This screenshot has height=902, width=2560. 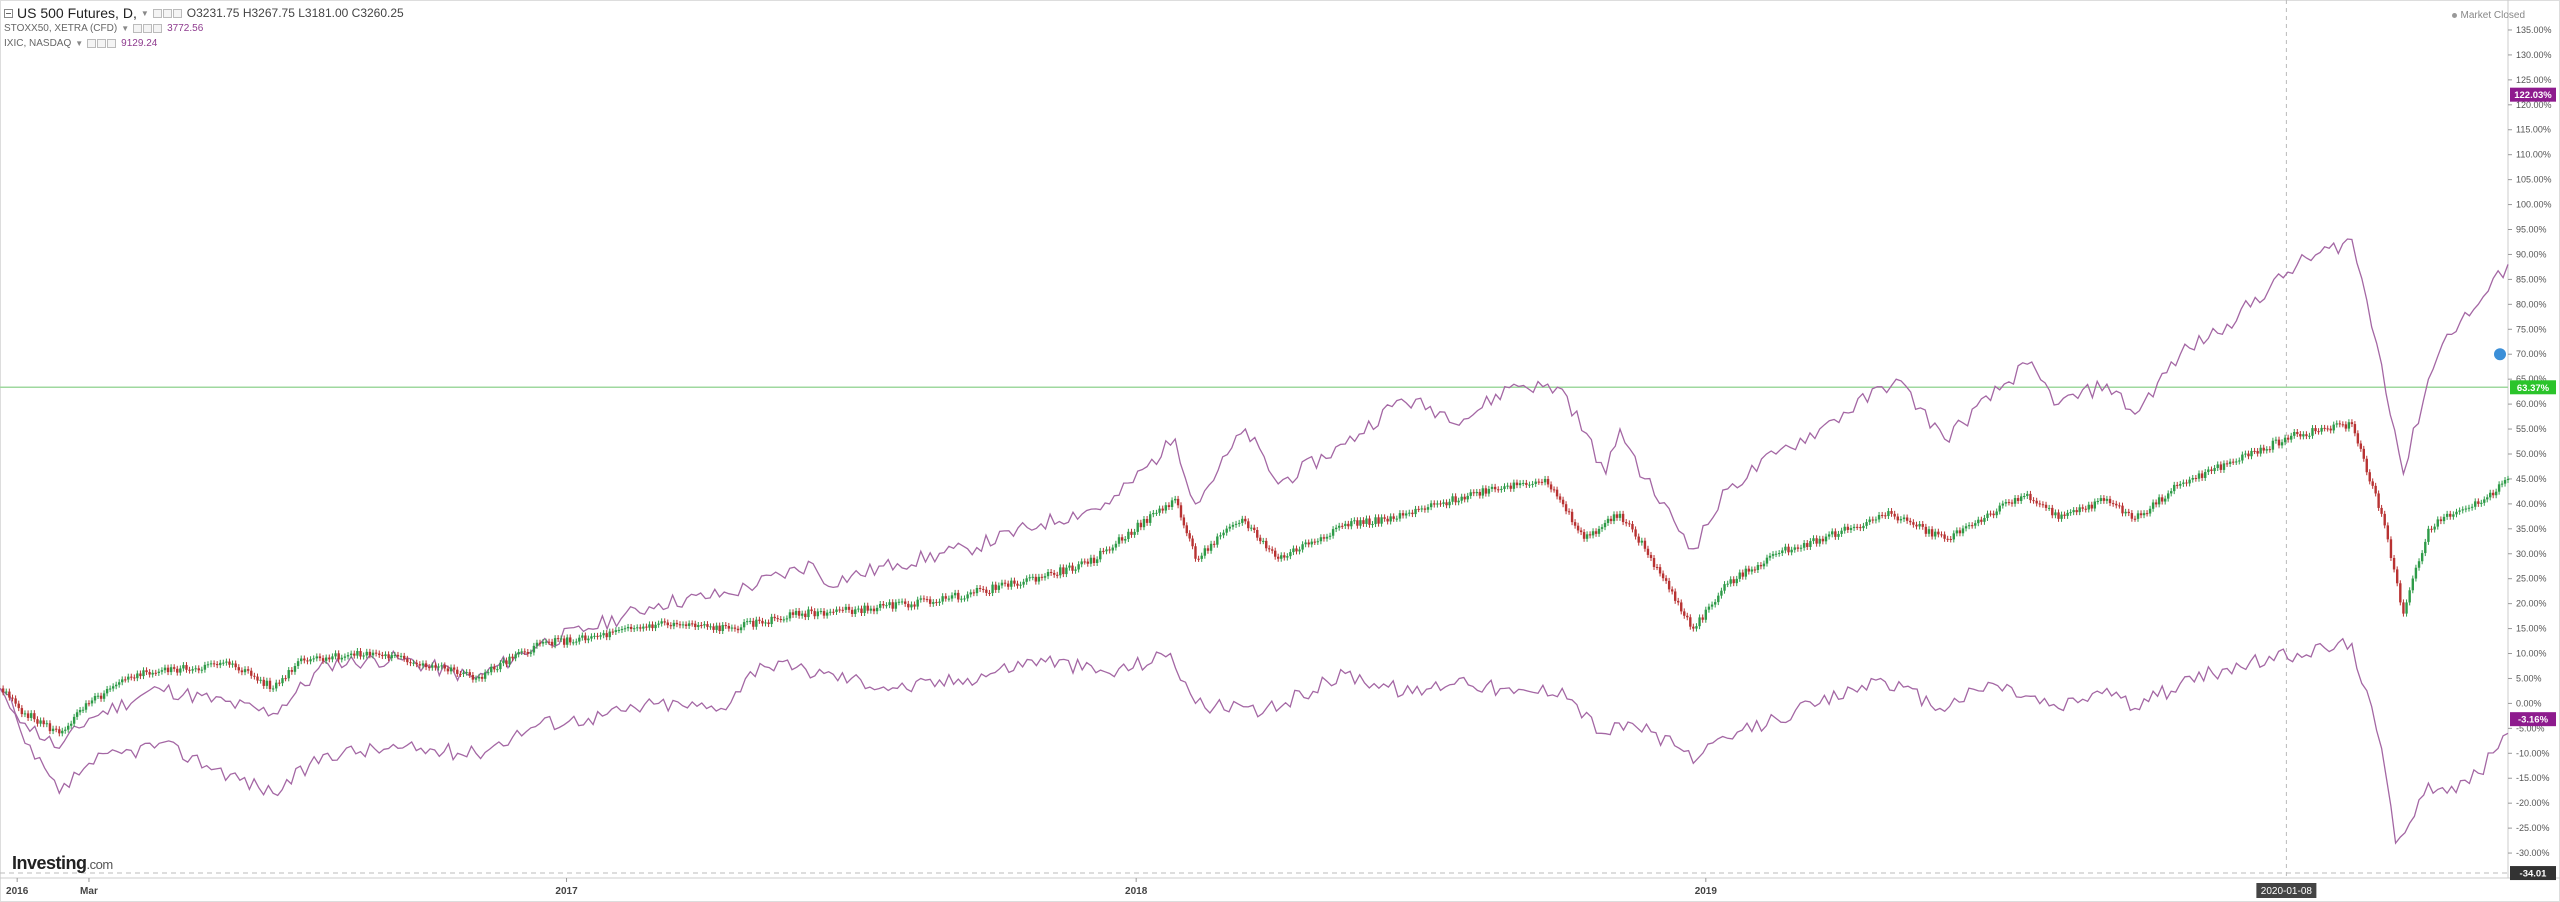 I want to click on collapse-icon, so click(x=8, y=13).